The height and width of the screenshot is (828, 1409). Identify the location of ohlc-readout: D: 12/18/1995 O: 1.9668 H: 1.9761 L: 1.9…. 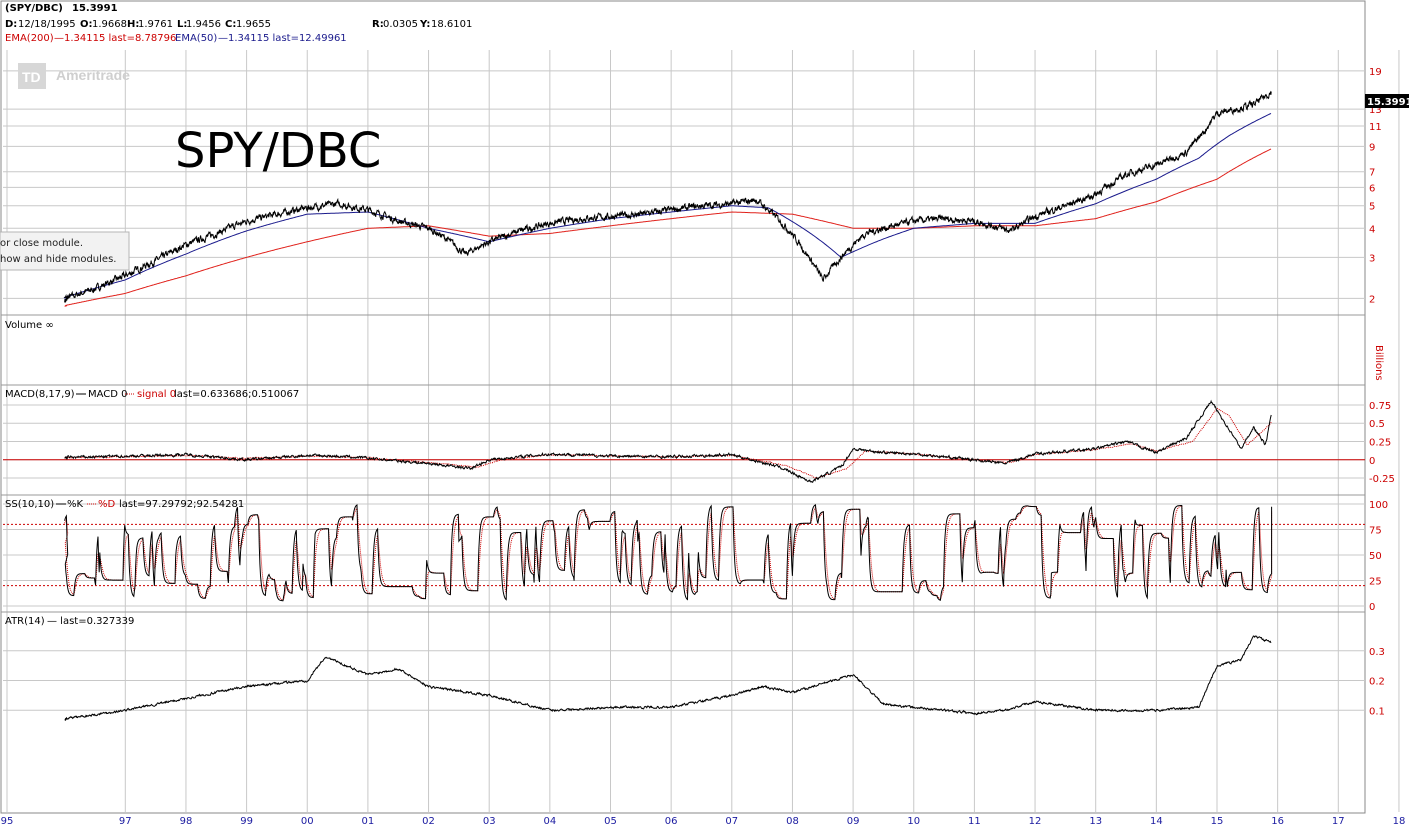
(238, 24).